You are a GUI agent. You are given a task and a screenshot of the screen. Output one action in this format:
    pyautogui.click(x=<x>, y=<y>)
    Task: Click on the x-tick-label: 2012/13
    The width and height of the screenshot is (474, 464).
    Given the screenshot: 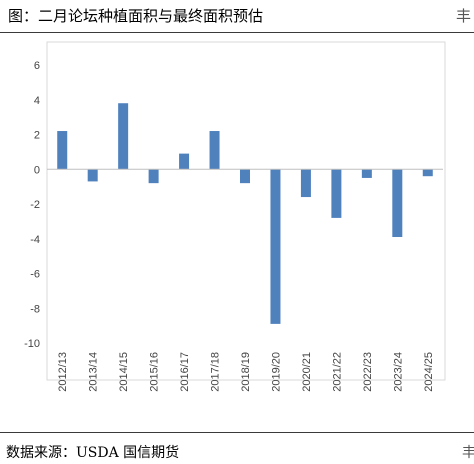 What is the action you would take?
    pyautogui.click(x=63, y=372)
    